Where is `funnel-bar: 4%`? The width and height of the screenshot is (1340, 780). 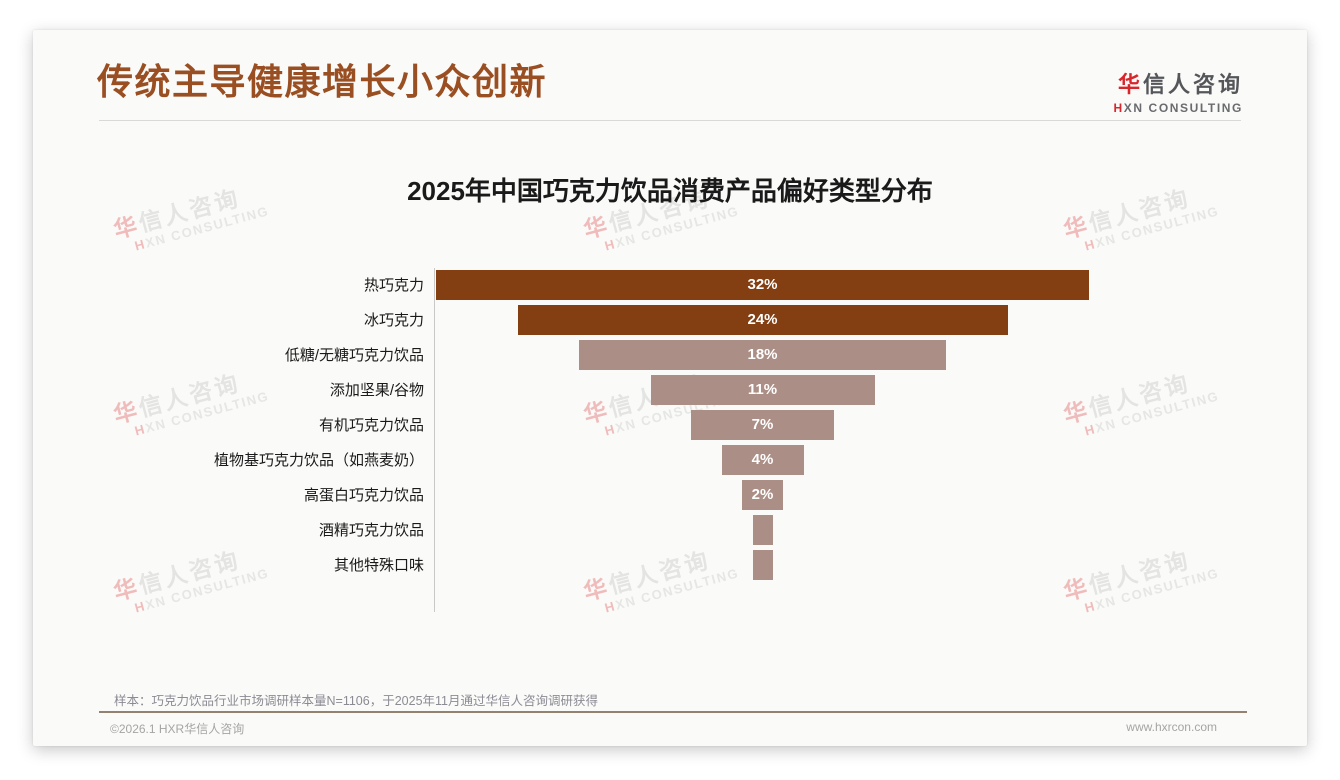
funnel-bar: 4% is located at coordinates (762, 459).